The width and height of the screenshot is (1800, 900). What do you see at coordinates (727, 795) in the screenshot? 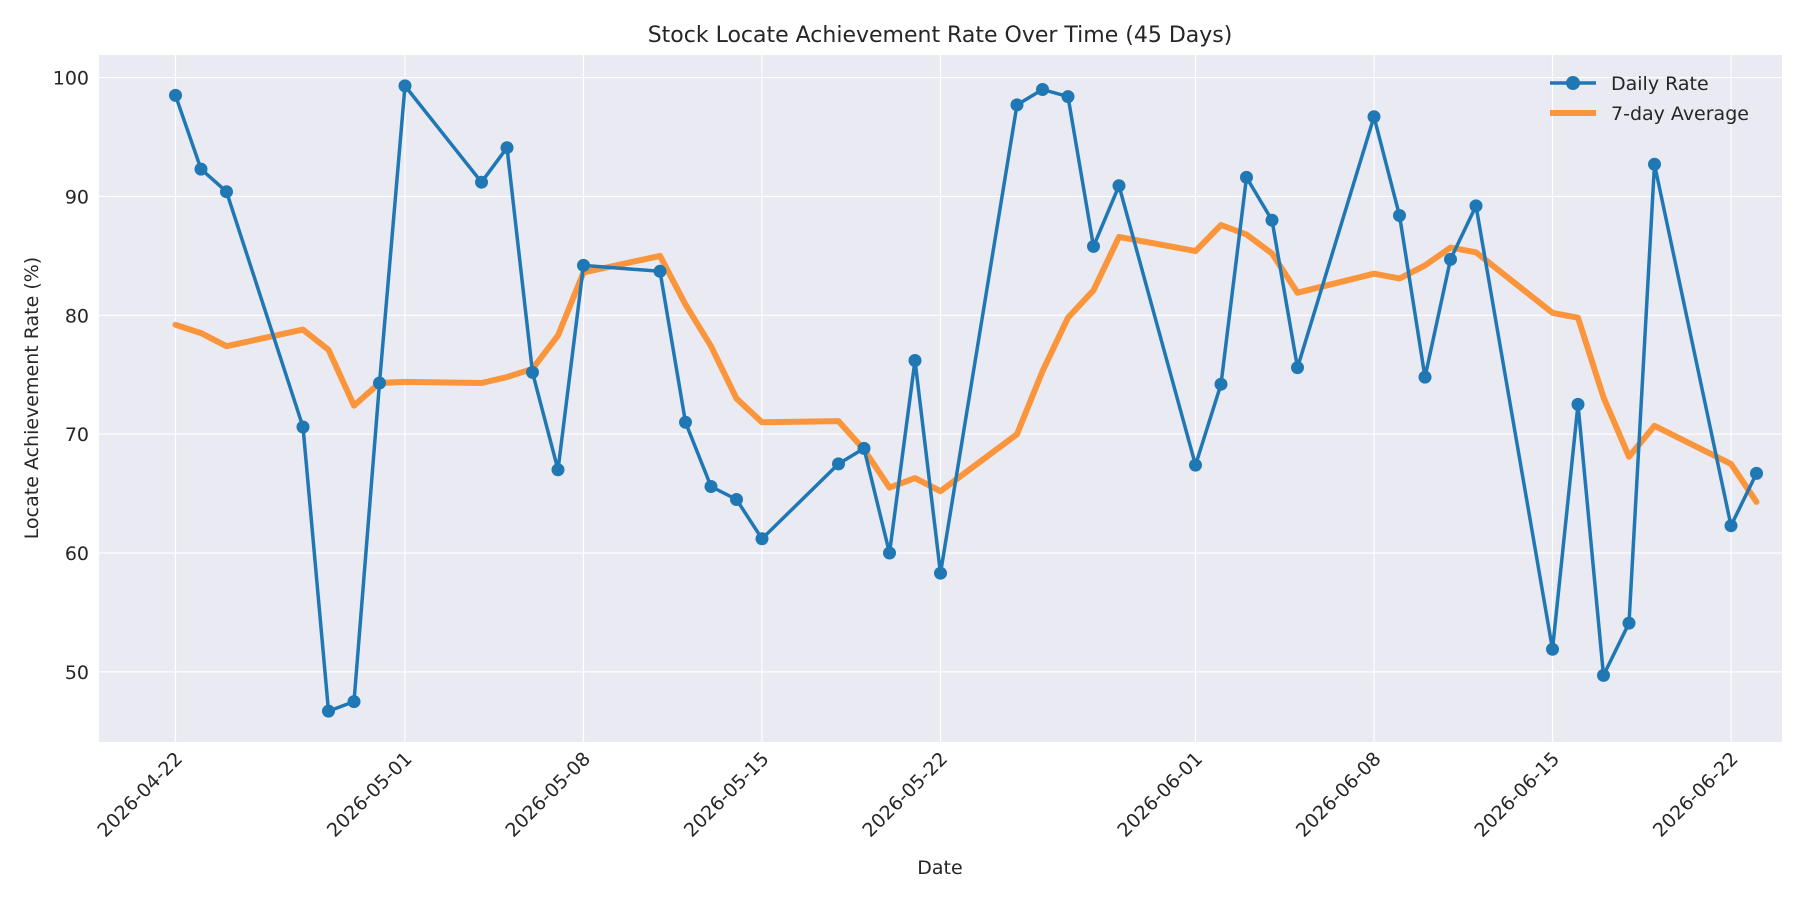
I see `x-tick-label: 2026-05-15` at bounding box center [727, 795].